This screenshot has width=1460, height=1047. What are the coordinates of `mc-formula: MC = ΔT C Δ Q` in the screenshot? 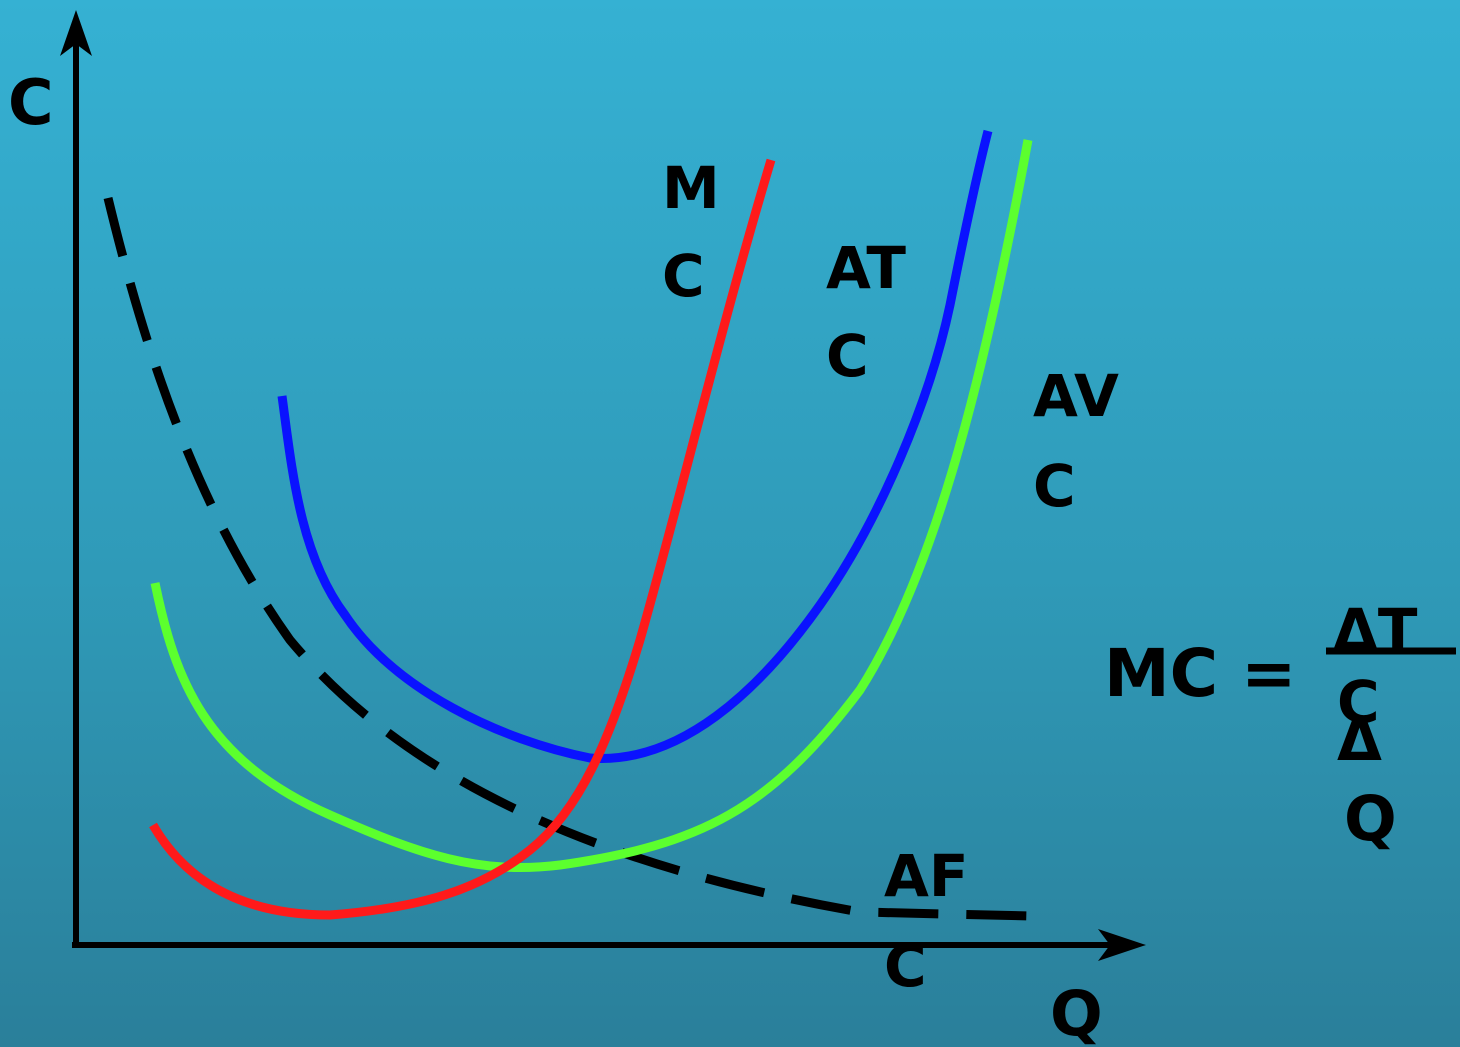 It's located at (1280, 725).